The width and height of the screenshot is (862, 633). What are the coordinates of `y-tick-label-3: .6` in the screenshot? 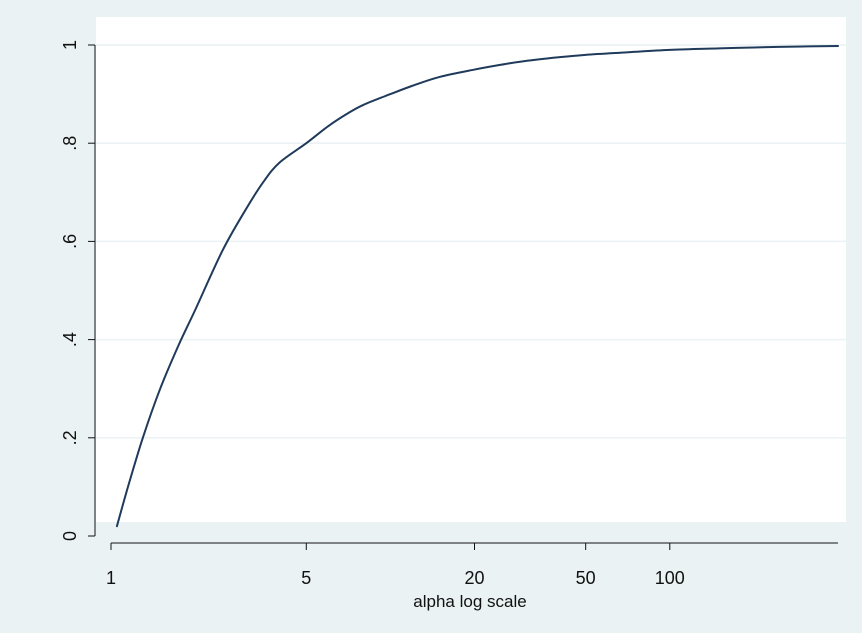 It's located at (70, 241).